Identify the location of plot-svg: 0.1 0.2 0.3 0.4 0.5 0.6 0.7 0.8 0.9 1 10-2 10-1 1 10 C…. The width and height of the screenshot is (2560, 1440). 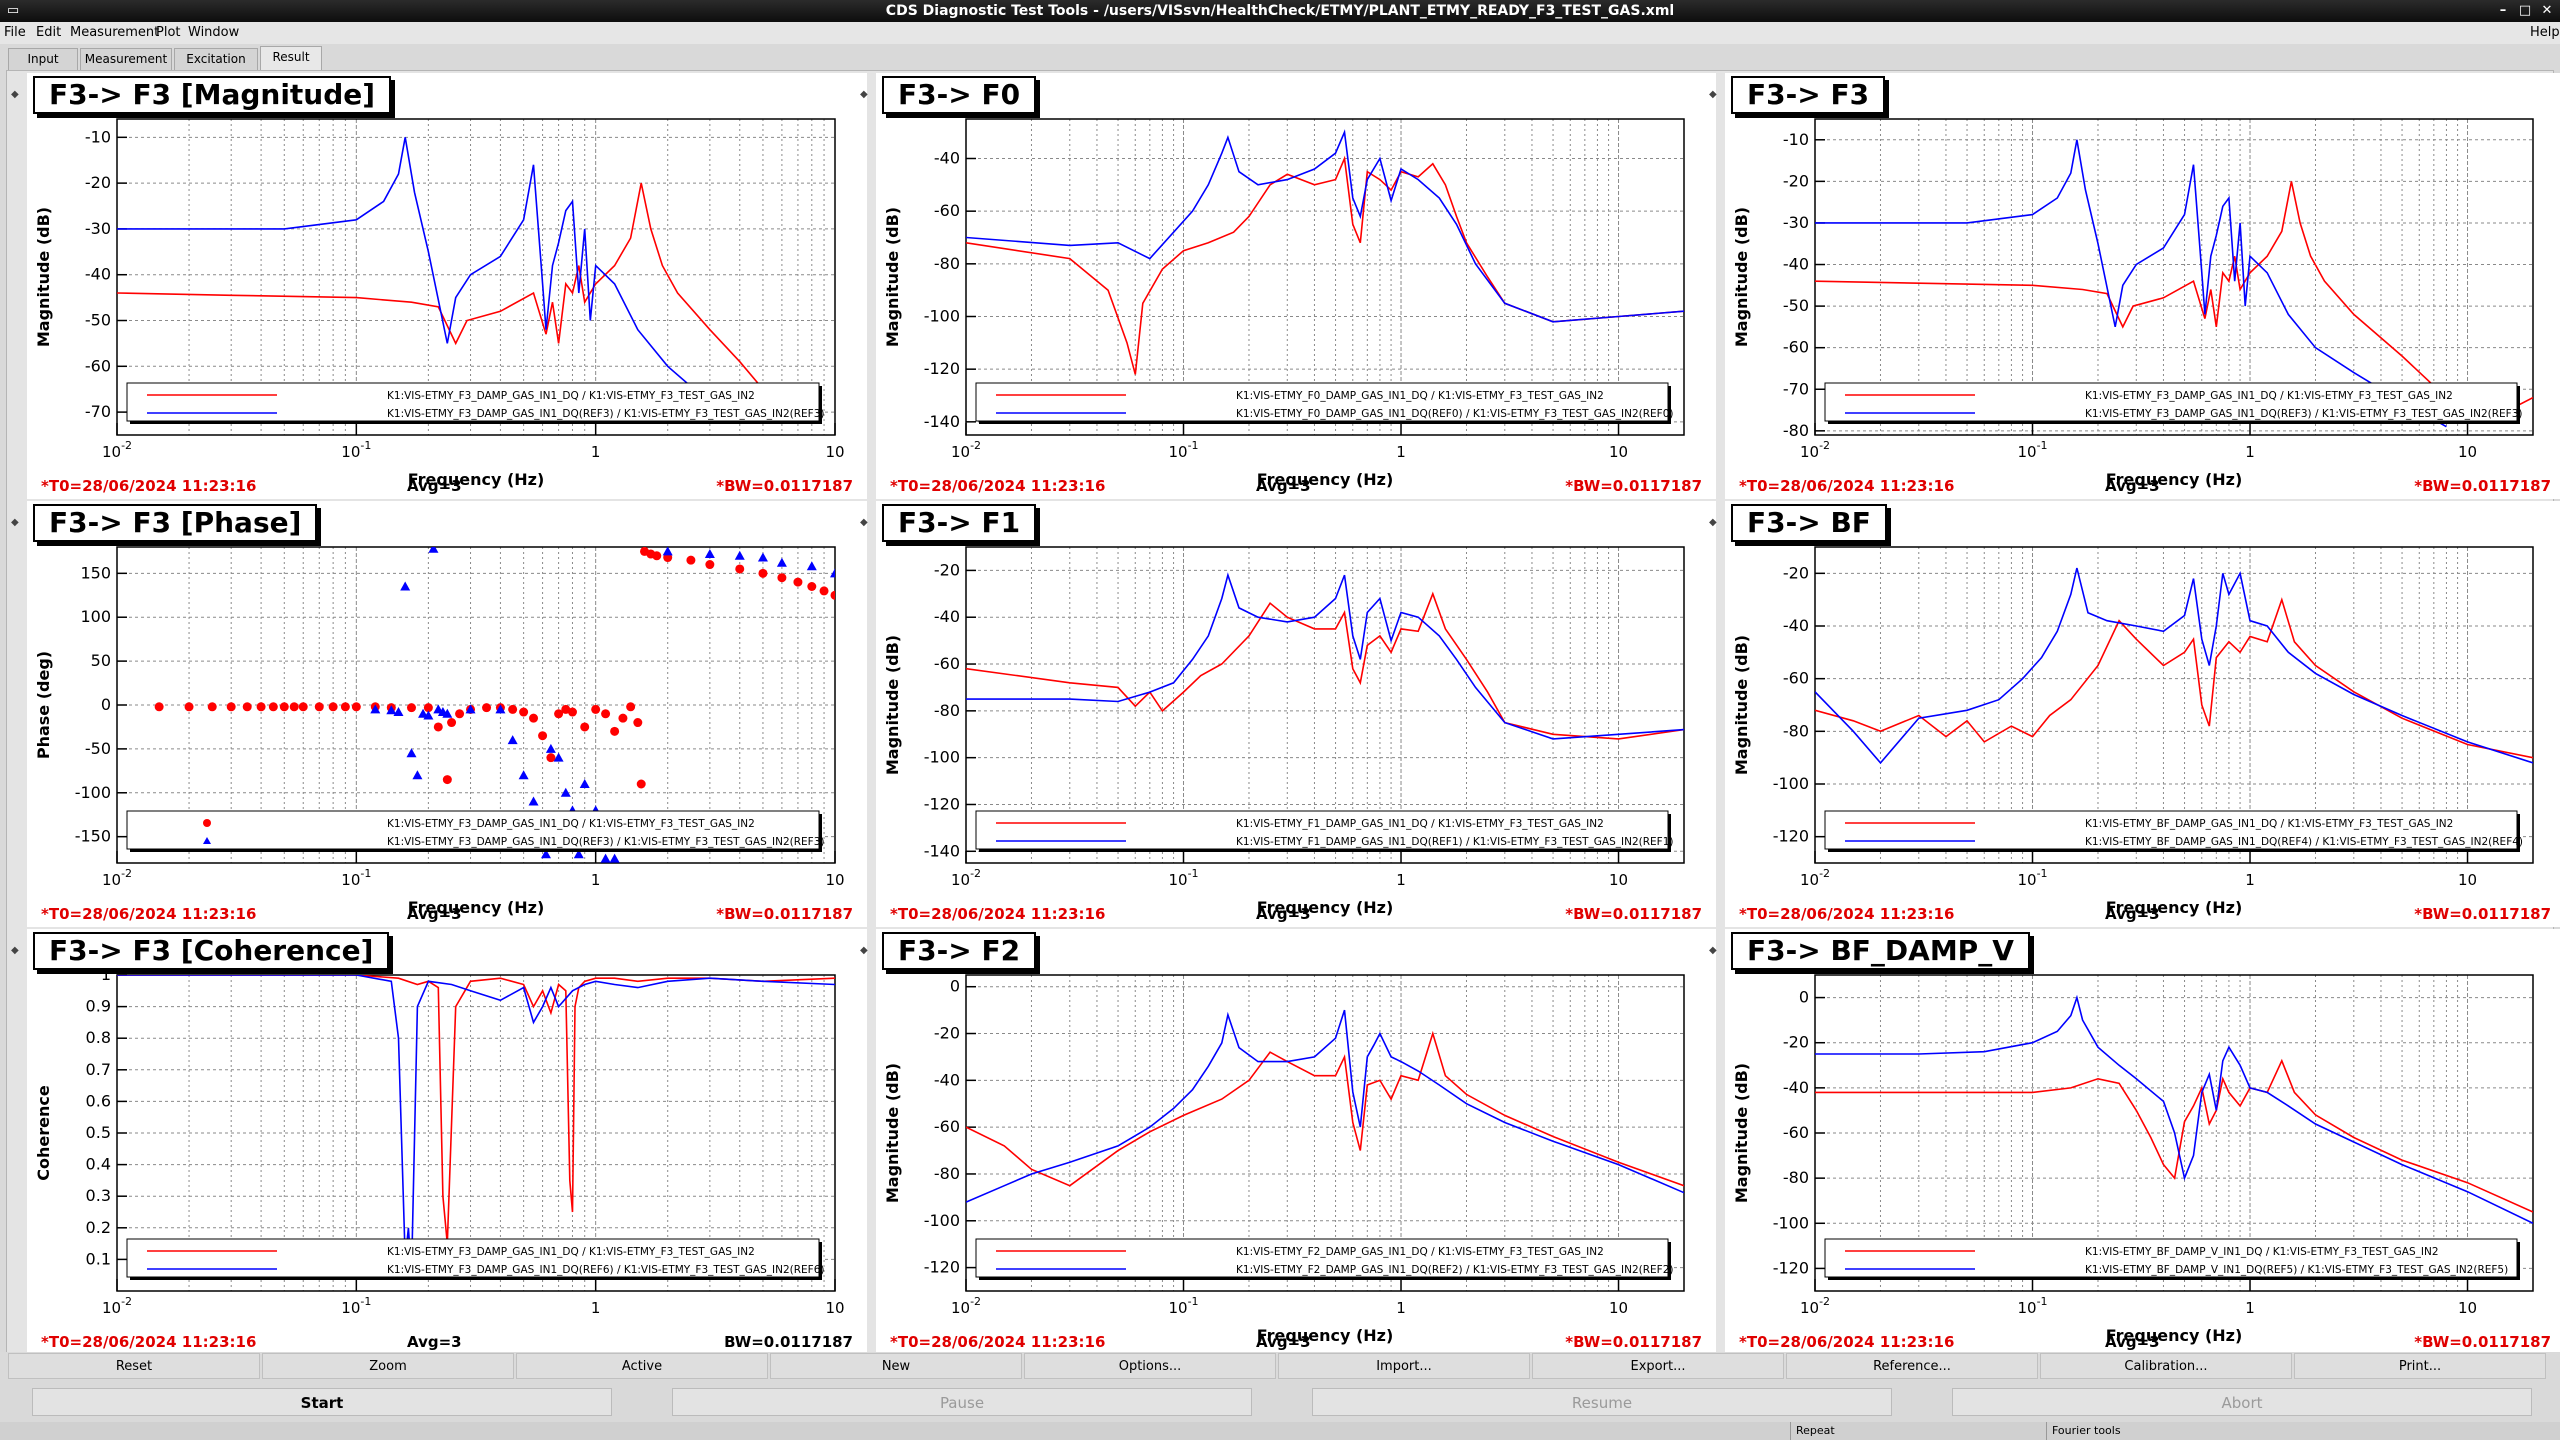
(447, 1142).